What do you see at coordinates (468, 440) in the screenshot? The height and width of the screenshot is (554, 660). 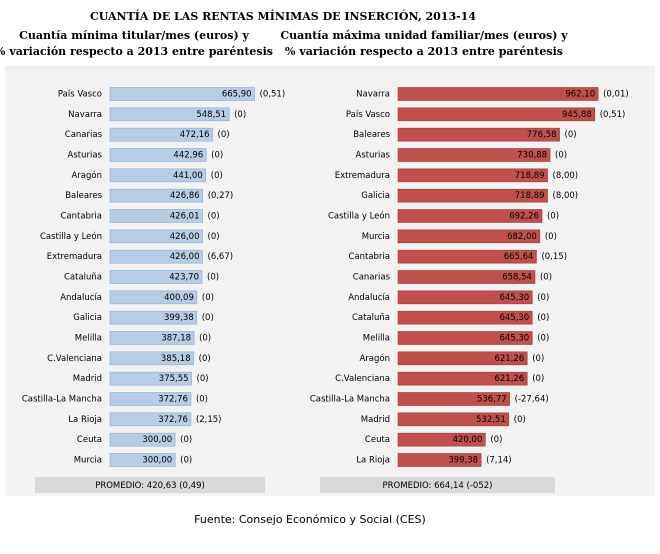 I see `value-label: 420,00` at bounding box center [468, 440].